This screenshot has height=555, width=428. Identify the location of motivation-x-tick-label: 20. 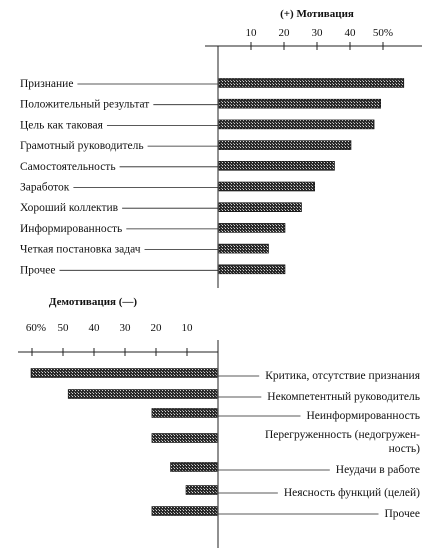
(285, 33).